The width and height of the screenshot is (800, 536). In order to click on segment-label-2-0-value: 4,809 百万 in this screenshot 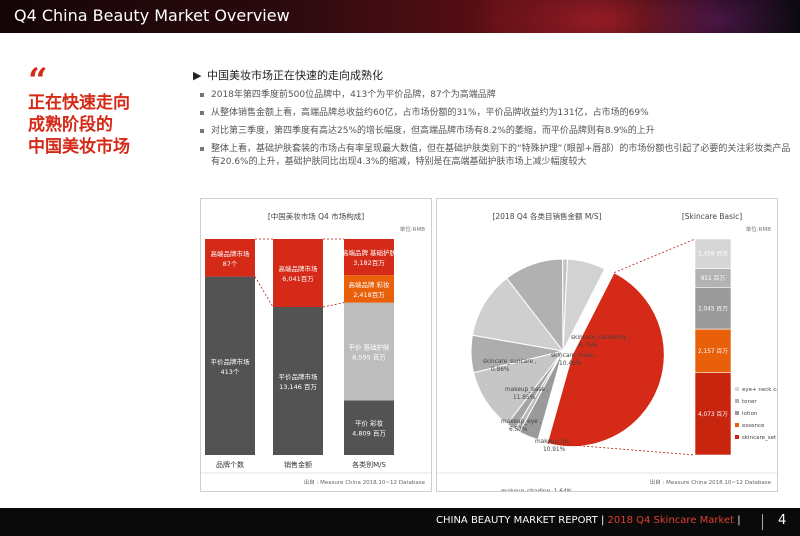, I will do `click(369, 434)`.